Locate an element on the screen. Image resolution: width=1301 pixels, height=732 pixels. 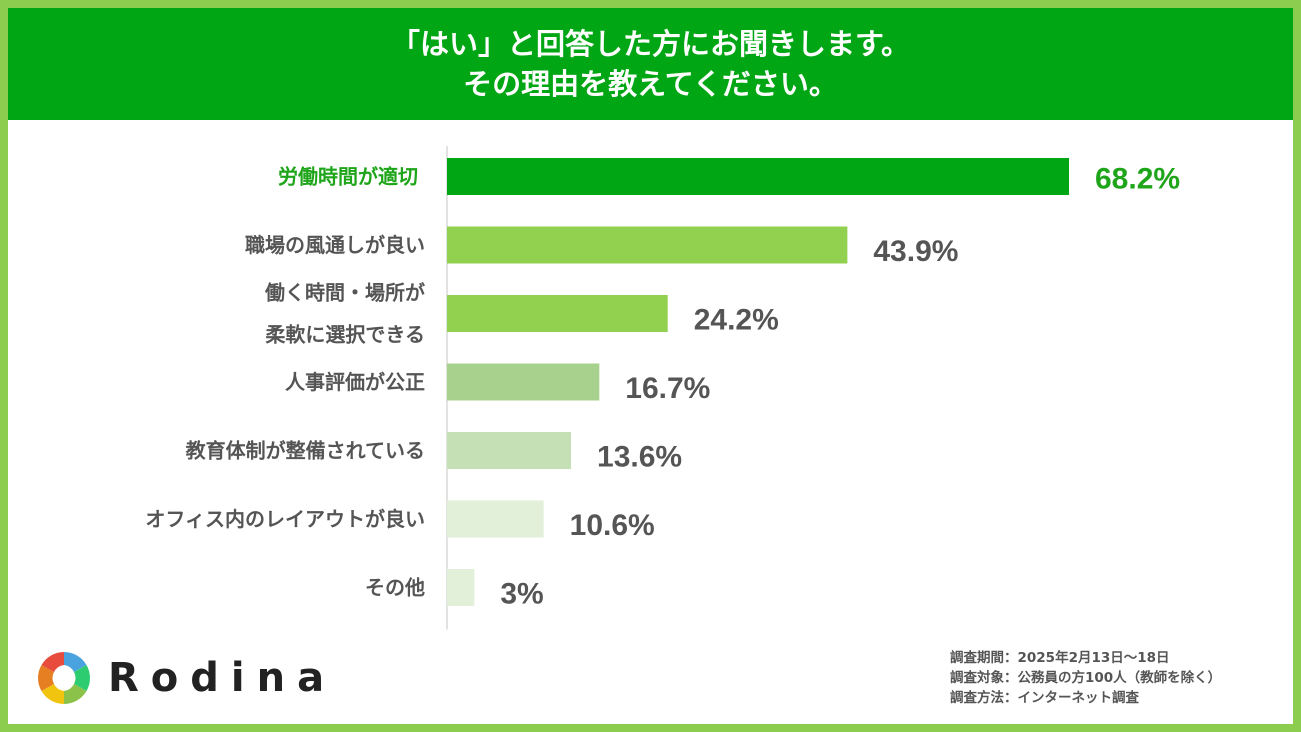
survey-target: 調査対象：公務員の方100人（教師を除く） is located at coordinates (1086, 678).